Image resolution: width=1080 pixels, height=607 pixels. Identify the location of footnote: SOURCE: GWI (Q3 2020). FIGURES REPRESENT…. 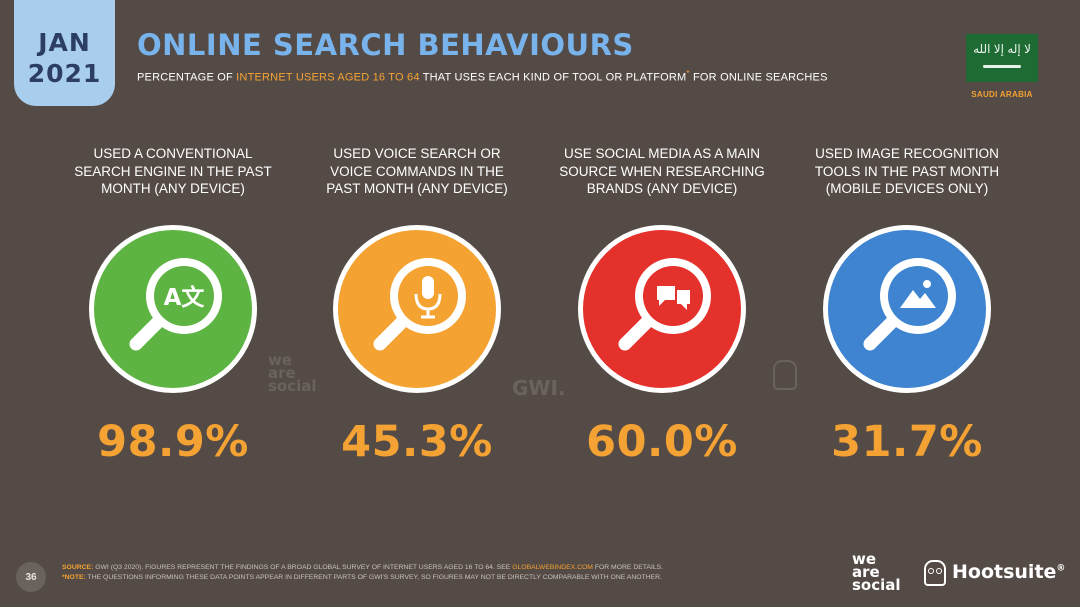
(442, 573).